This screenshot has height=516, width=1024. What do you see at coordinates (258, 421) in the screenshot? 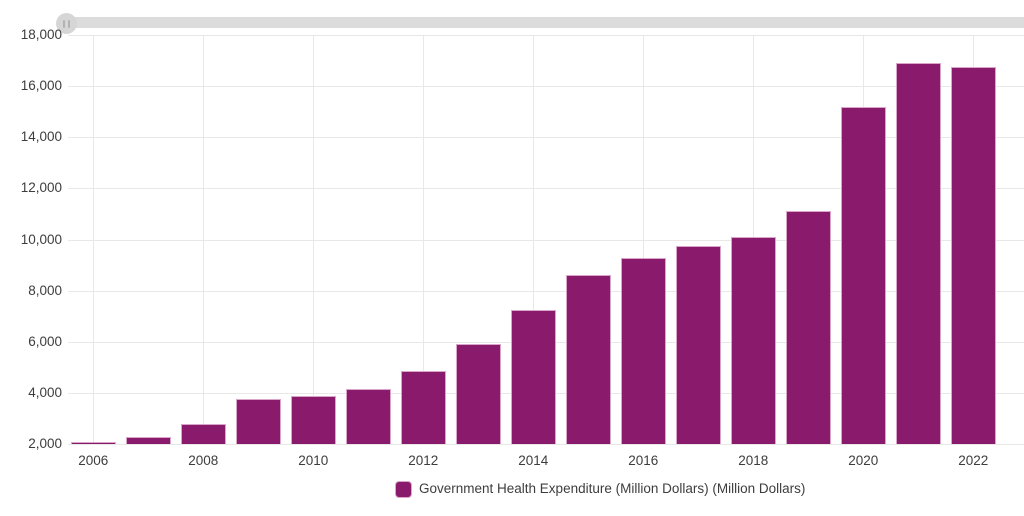
I see `bar-2009` at bounding box center [258, 421].